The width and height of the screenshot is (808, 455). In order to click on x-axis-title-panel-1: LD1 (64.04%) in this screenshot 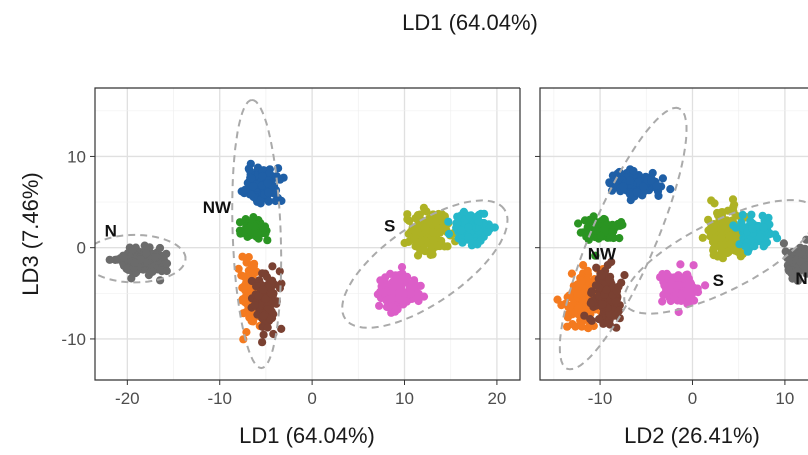, I will do `click(307, 435)`.